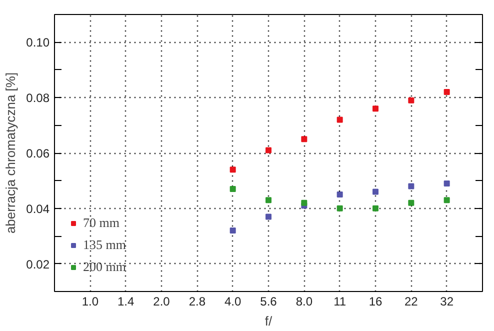  What do you see at coordinates (233, 301) in the screenshot?
I see `x-tick-label: 4.0` at bounding box center [233, 301].